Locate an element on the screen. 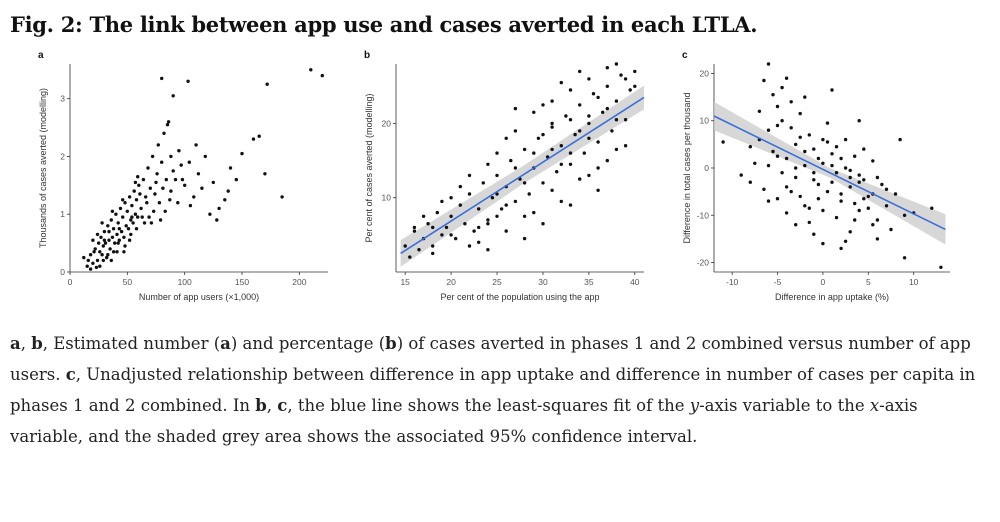 The height and width of the screenshot is (522, 1000). x-axis-label: Difference in app uptake (%) is located at coordinates (832, 297).